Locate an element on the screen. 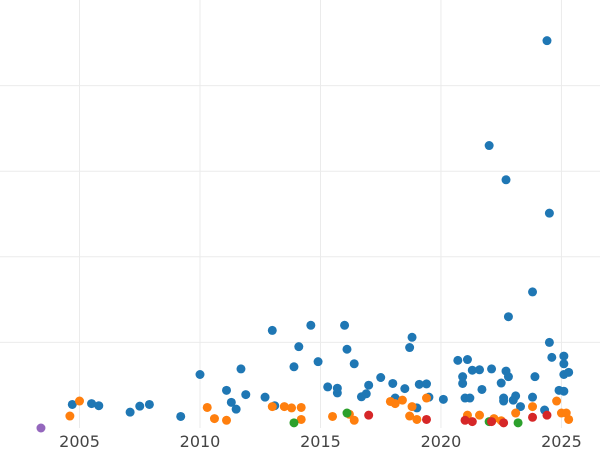 The height and width of the screenshot is (450, 600). x-tick-label: 2015 is located at coordinates (320, 441).